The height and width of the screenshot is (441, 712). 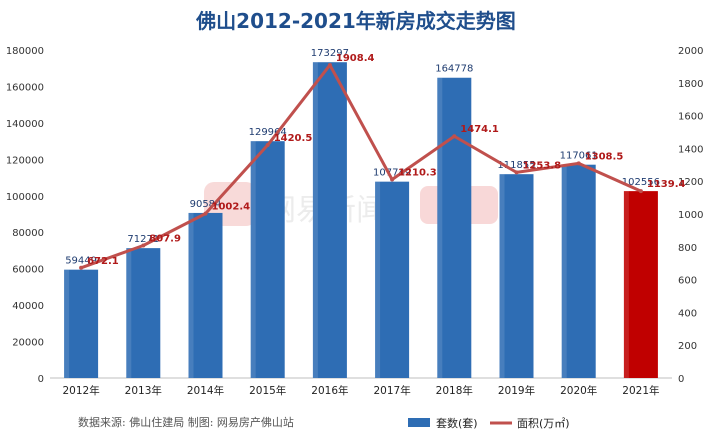 I want to click on right-tick-label: 1000, so click(x=690, y=215).